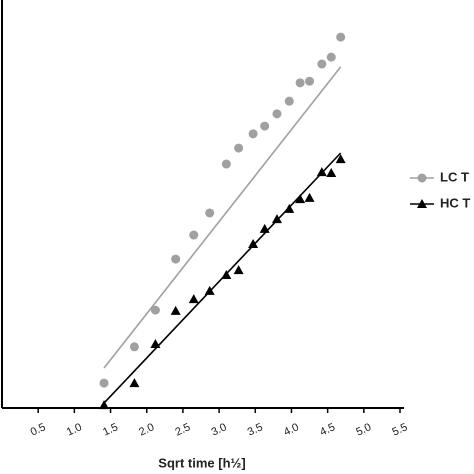  Describe the element at coordinates (219, 429) in the screenshot. I see `x-tick-label: 3.0` at that location.